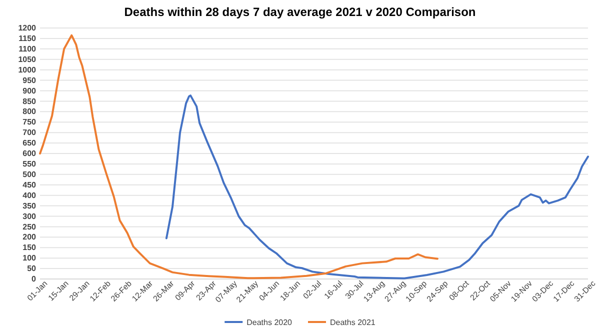 The image size is (600, 330). Describe the element at coordinates (29, 237) in the screenshot. I see `y-tick-label: 200` at that location.